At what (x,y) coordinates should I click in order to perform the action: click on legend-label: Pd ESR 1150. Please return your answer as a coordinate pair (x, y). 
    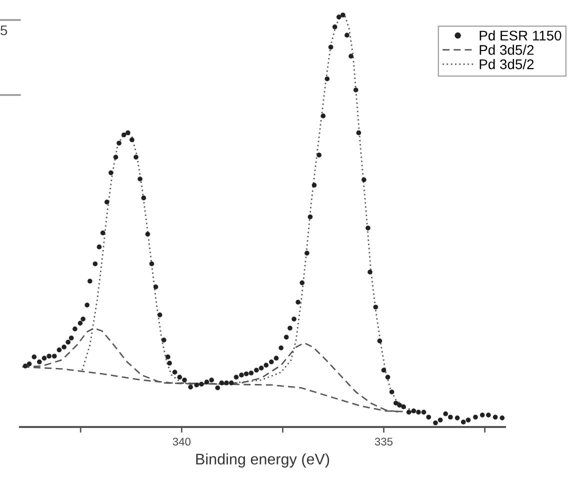
    Looking at the image, I should click on (521, 35).